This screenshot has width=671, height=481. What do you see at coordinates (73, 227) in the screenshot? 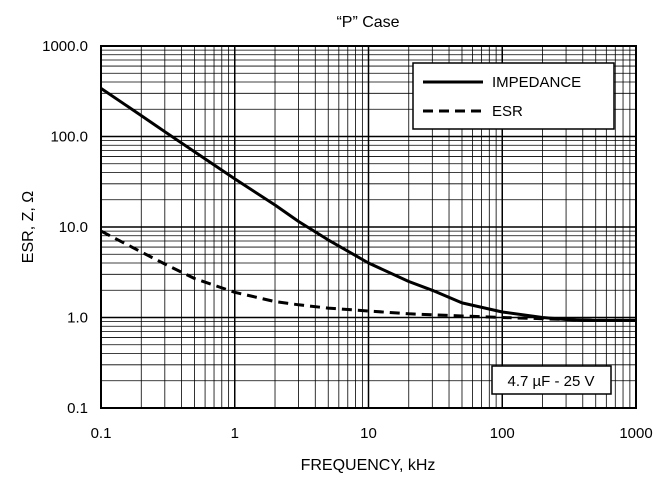
I see `y-tick-label: 10.0` at bounding box center [73, 227].